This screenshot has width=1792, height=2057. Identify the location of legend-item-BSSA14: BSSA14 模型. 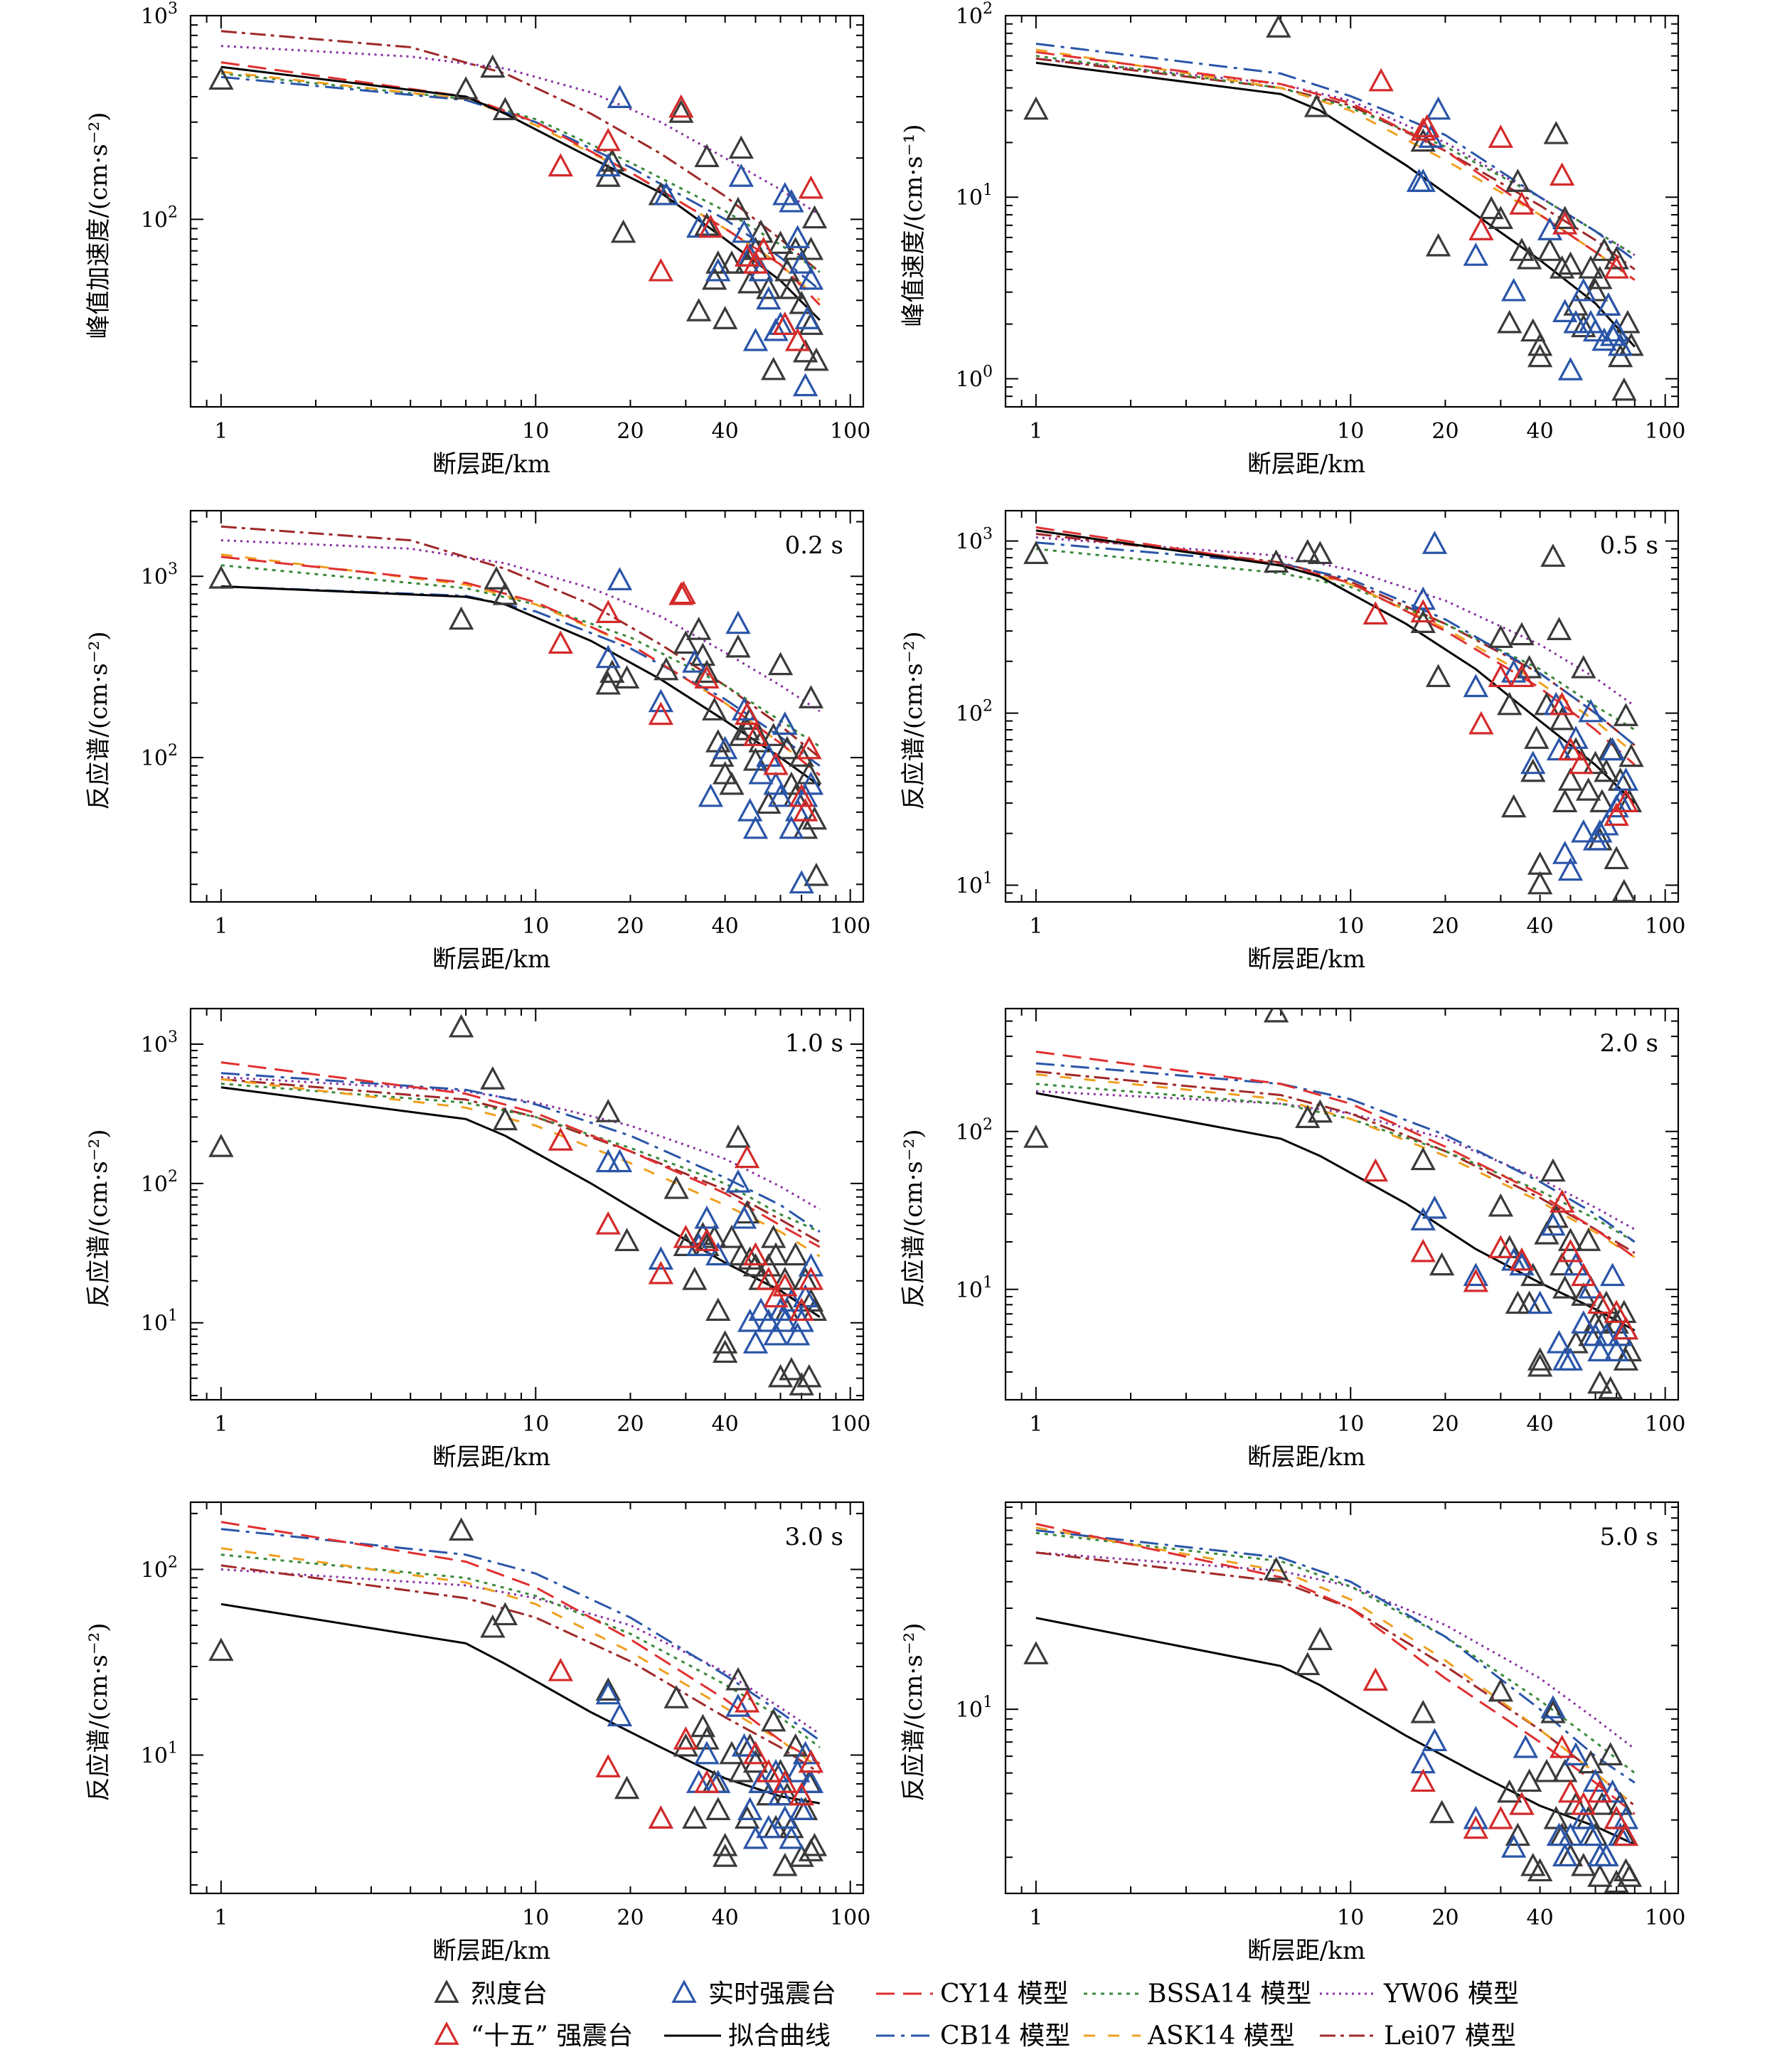
(1197, 1994).